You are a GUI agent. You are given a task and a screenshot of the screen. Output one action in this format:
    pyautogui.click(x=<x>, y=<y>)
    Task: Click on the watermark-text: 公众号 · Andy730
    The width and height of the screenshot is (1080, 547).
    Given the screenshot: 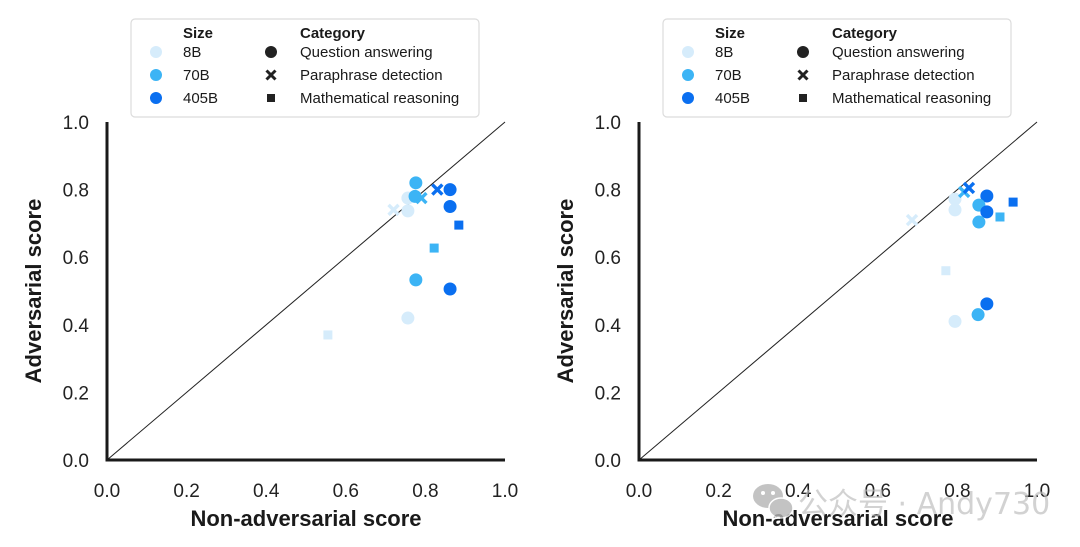 What is the action you would take?
    pyautogui.click(x=924, y=504)
    